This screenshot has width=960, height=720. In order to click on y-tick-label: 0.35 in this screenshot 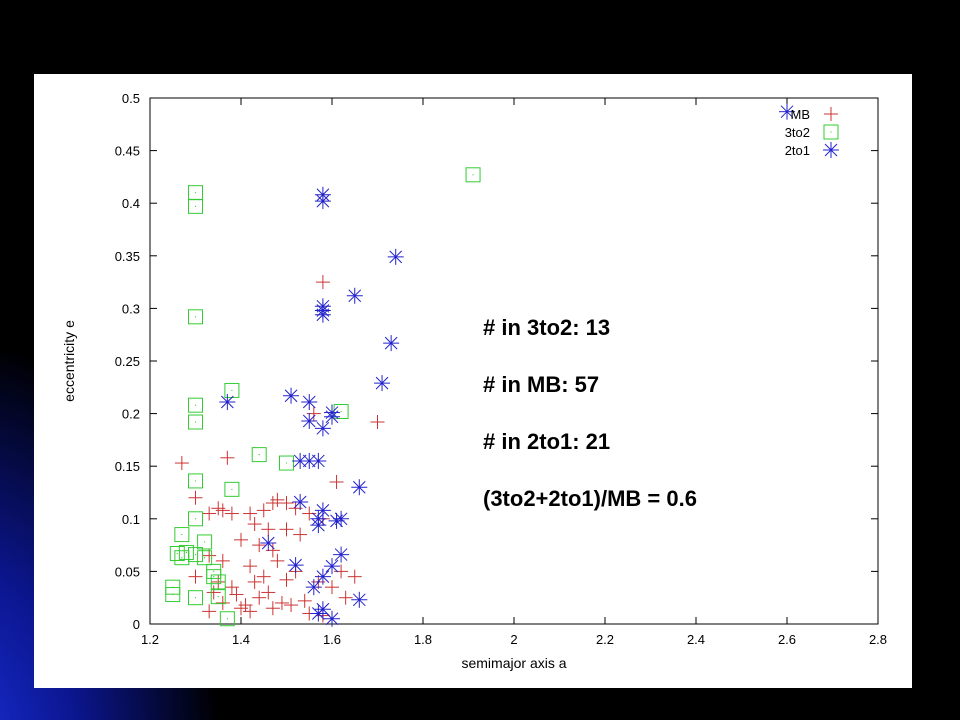, I will do `click(127, 256)`.